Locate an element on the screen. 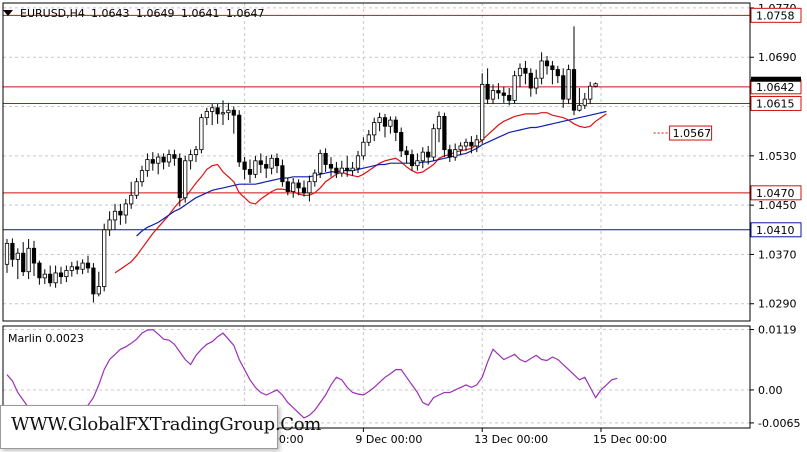 Image resolution: width=807 pixels, height=452 pixels. price-tick-label: 1.0370 is located at coordinates (777, 254).